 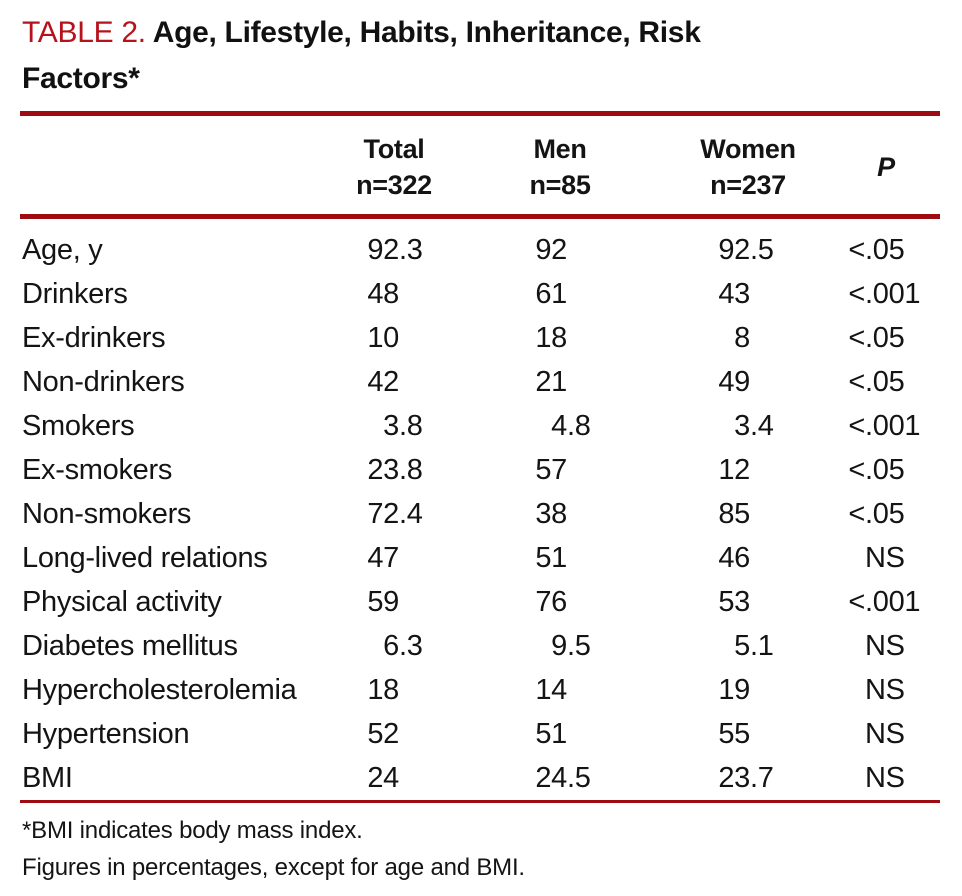 I want to click on row-label: Ex-smokers, so click(x=97, y=470).